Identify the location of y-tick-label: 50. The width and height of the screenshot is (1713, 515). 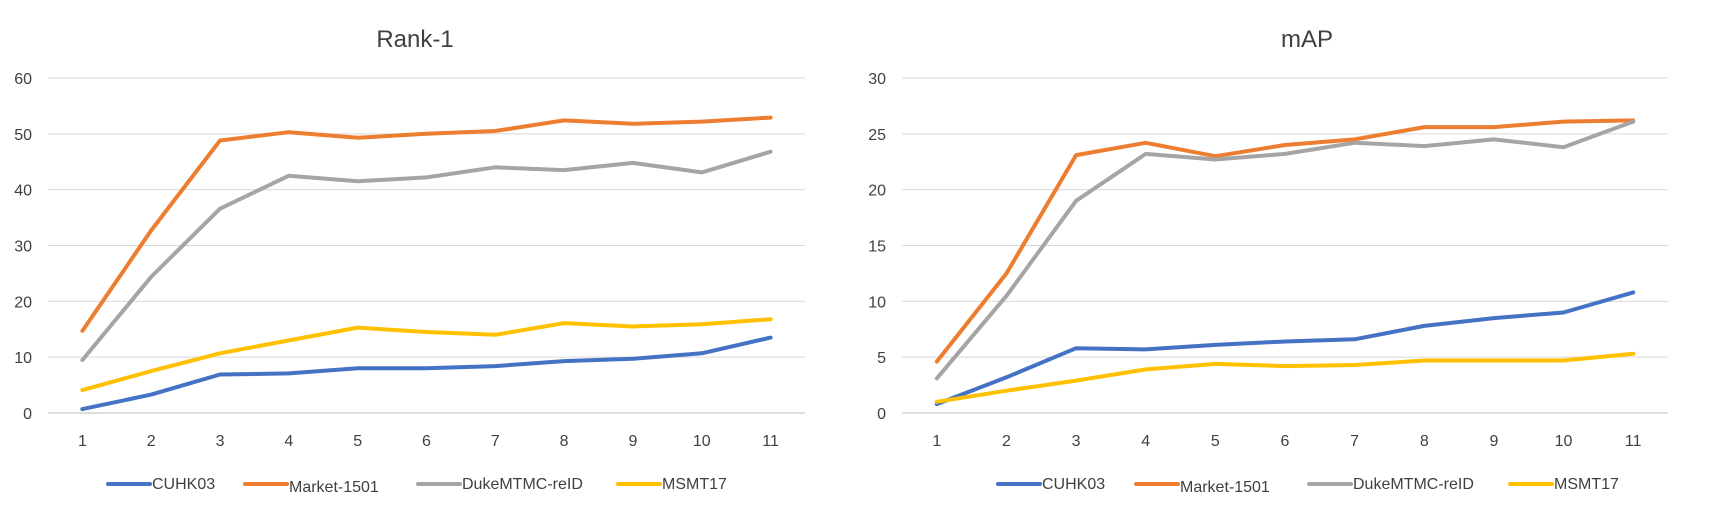
(23, 135).